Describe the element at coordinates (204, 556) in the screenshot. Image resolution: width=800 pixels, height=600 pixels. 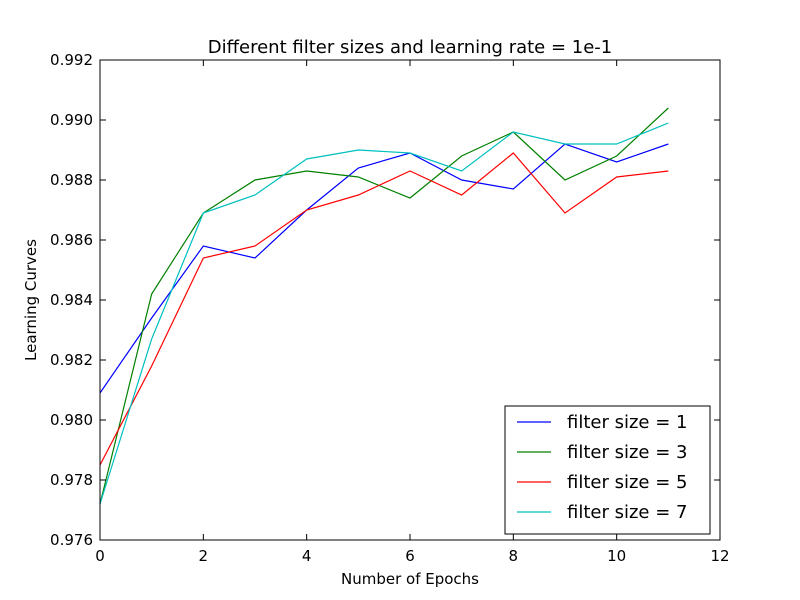
I see `x-tick-label: 2` at that location.